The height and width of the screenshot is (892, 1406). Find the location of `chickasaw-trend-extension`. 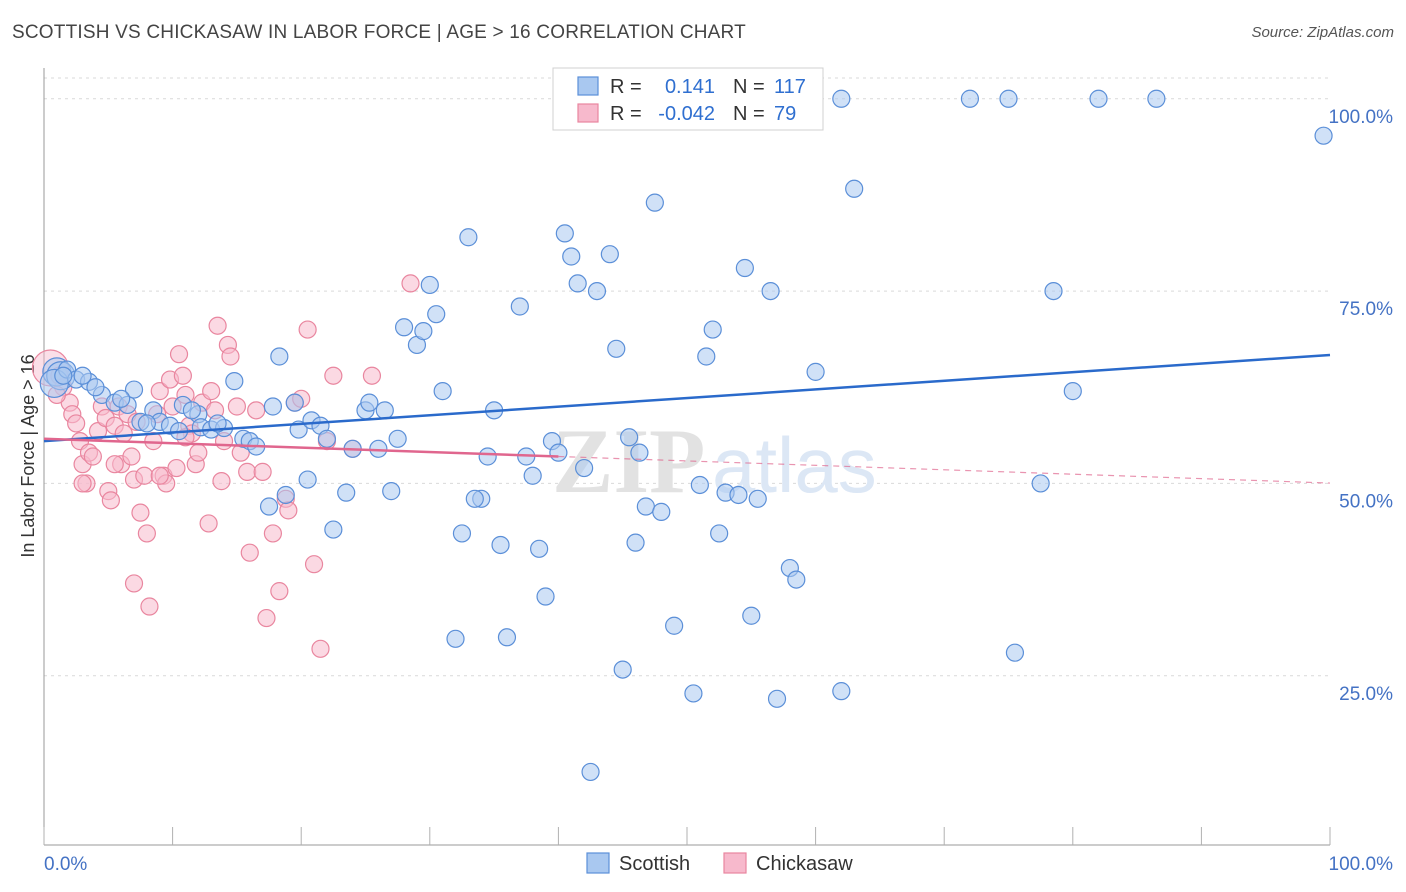

chickasaw-trend-extension is located at coordinates (944, 469).